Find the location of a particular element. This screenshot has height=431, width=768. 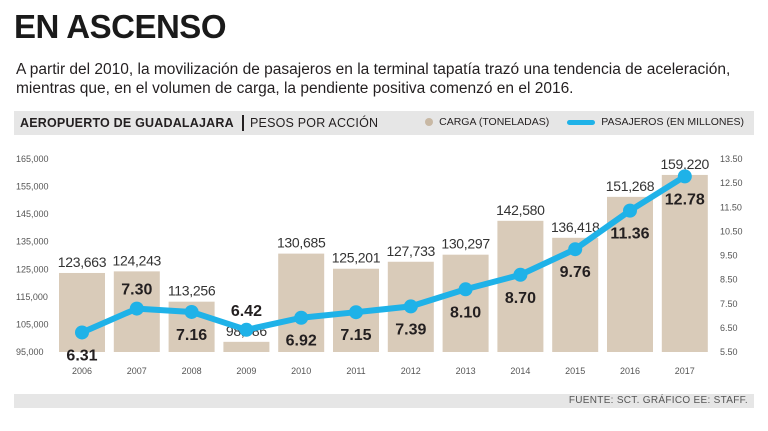

passengers-value-label: 6.31 is located at coordinates (81, 355).